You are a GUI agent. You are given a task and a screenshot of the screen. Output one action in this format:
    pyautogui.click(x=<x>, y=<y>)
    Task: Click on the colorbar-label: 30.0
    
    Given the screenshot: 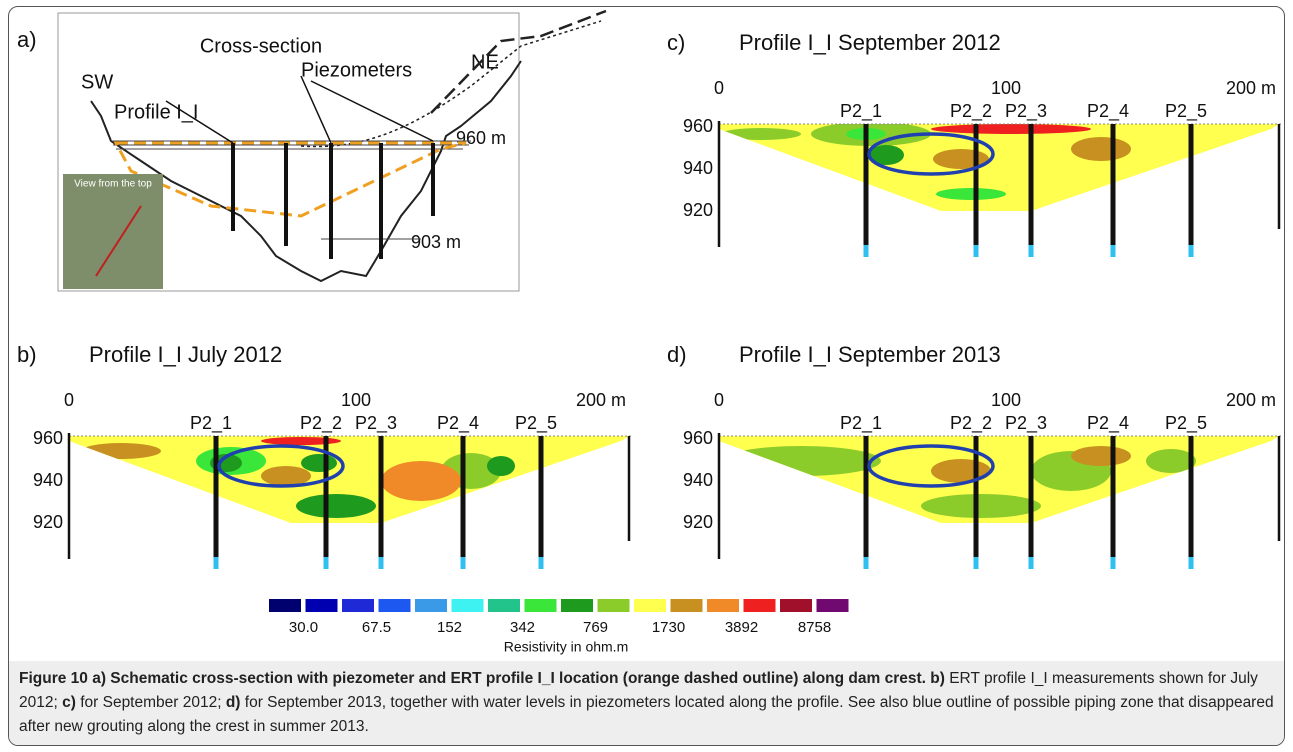 What is the action you would take?
    pyautogui.click(x=303, y=627)
    